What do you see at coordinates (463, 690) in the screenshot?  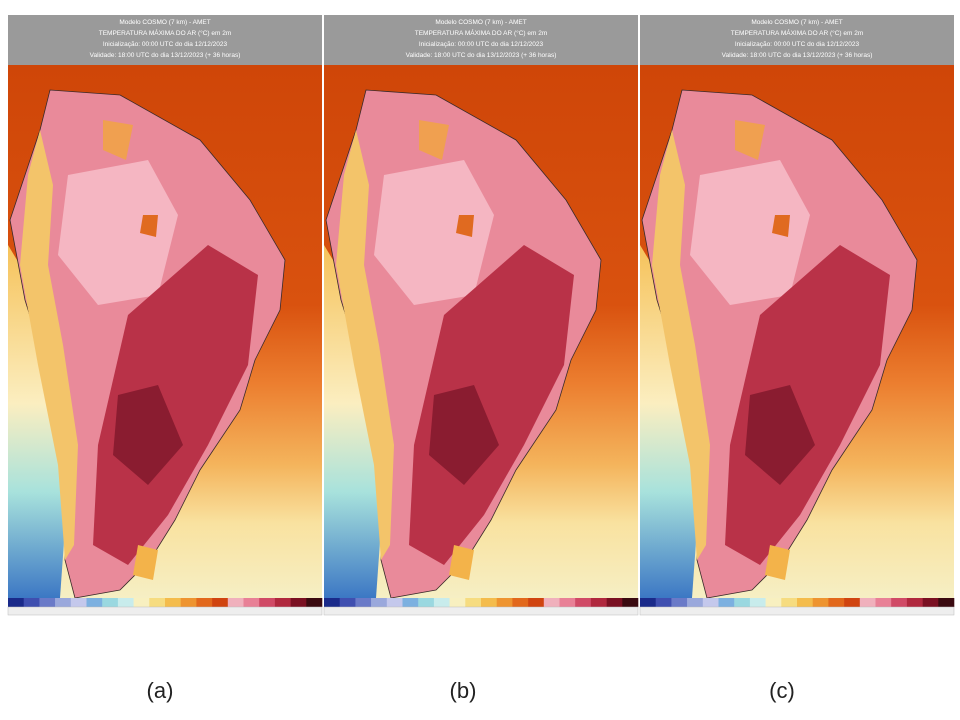 I see `panel-label: (b)` at bounding box center [463, 690].